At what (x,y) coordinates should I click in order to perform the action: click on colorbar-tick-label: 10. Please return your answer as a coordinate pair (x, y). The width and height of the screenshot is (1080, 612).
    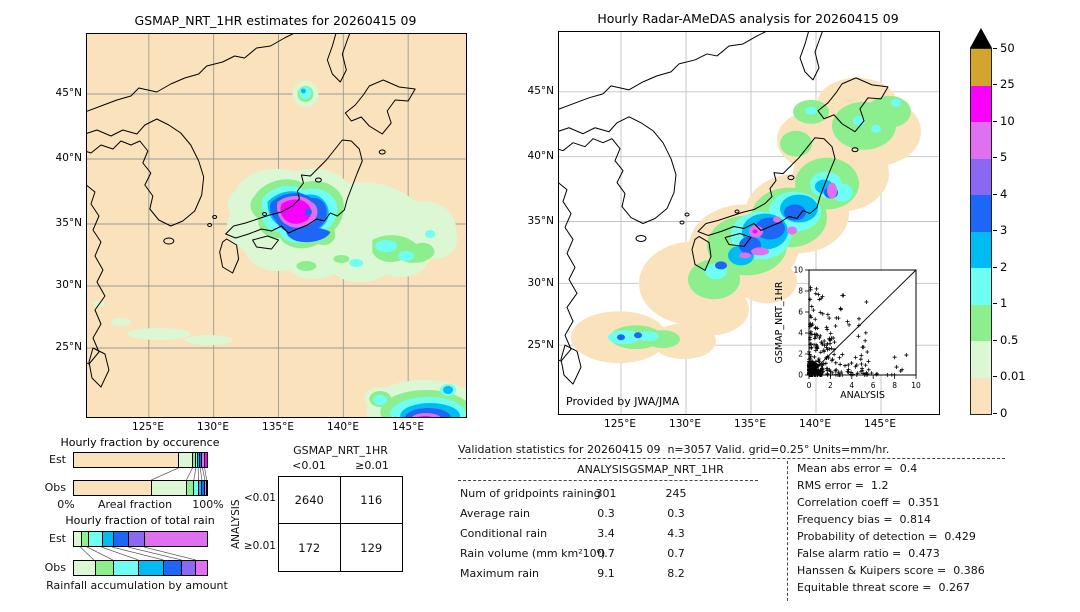
    Looking at the image, I should click on (1007, 120).